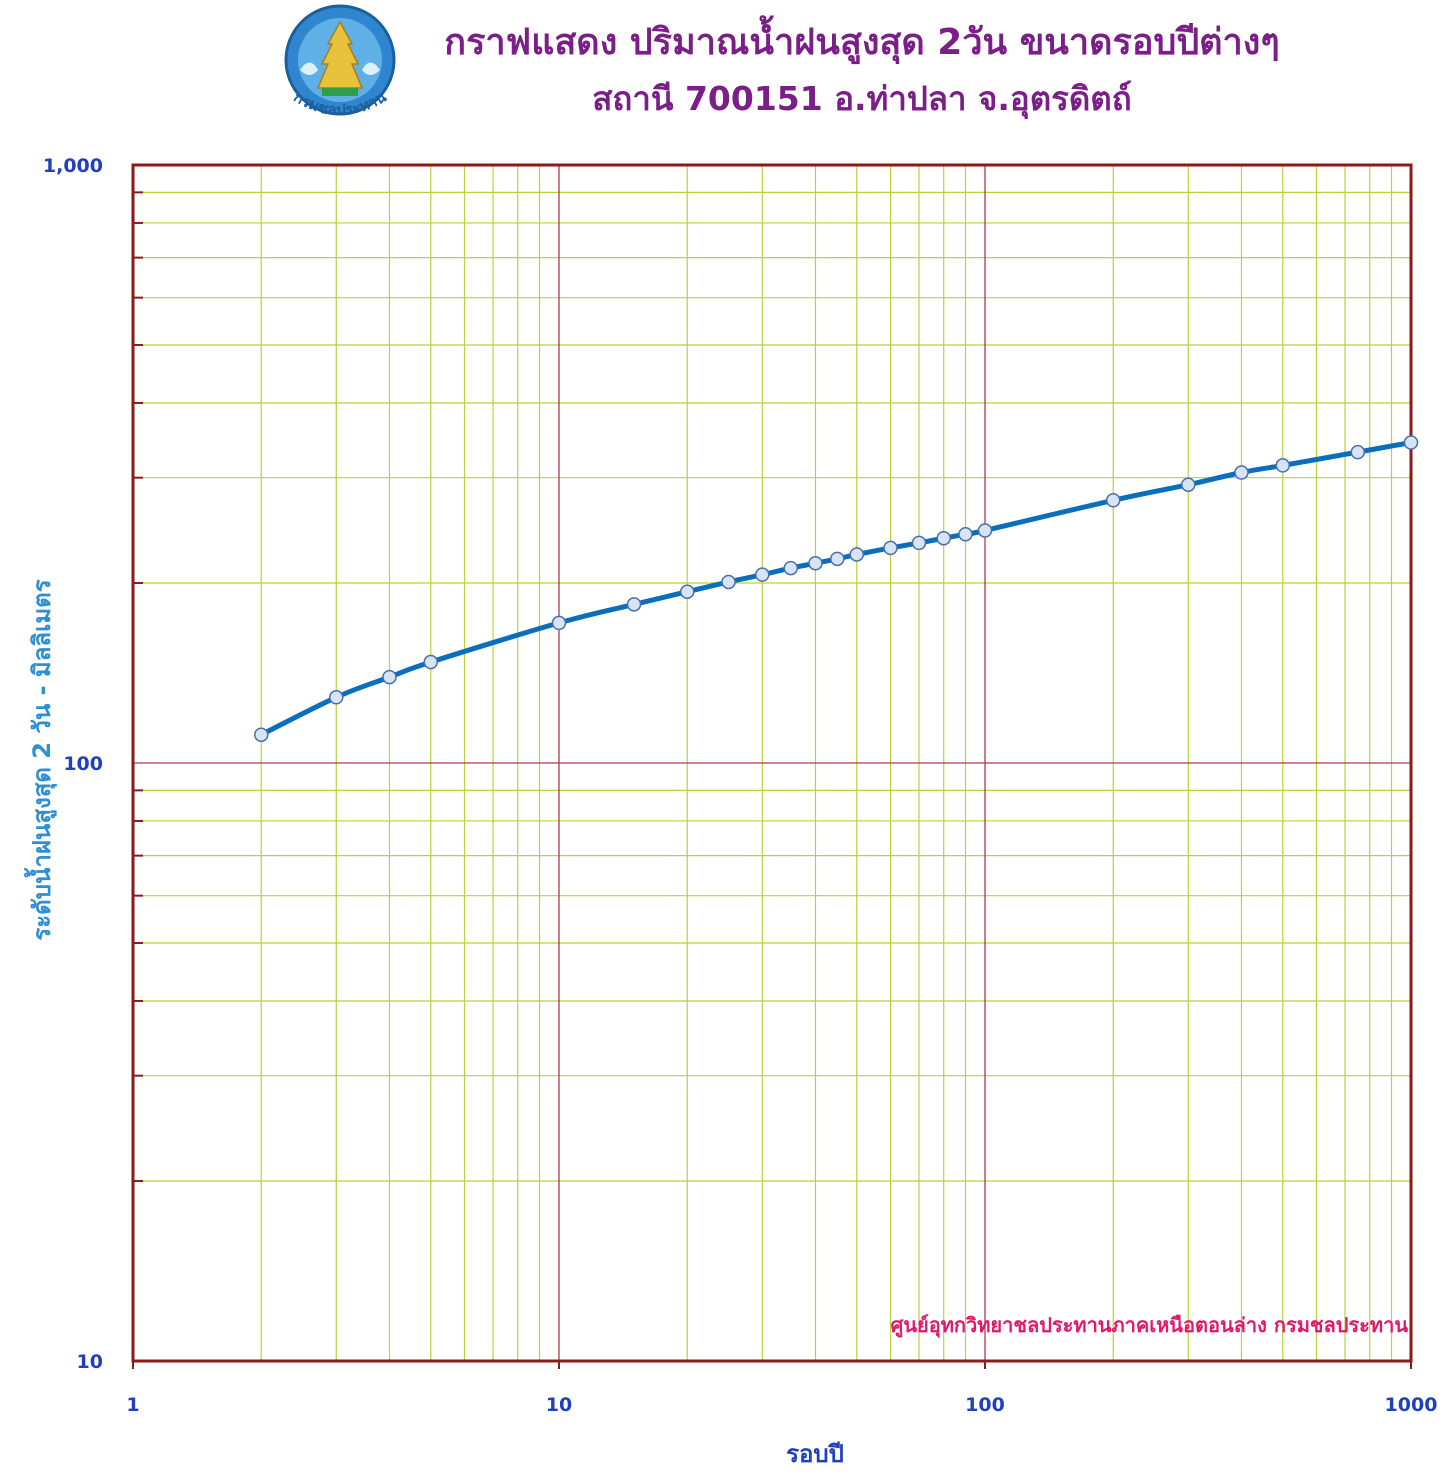 This screenshot has height=1478, width=1448. What do you see at coordinates (340, 92) in the screenshot?
I see `logo-base` at bounding box center [340, 92].